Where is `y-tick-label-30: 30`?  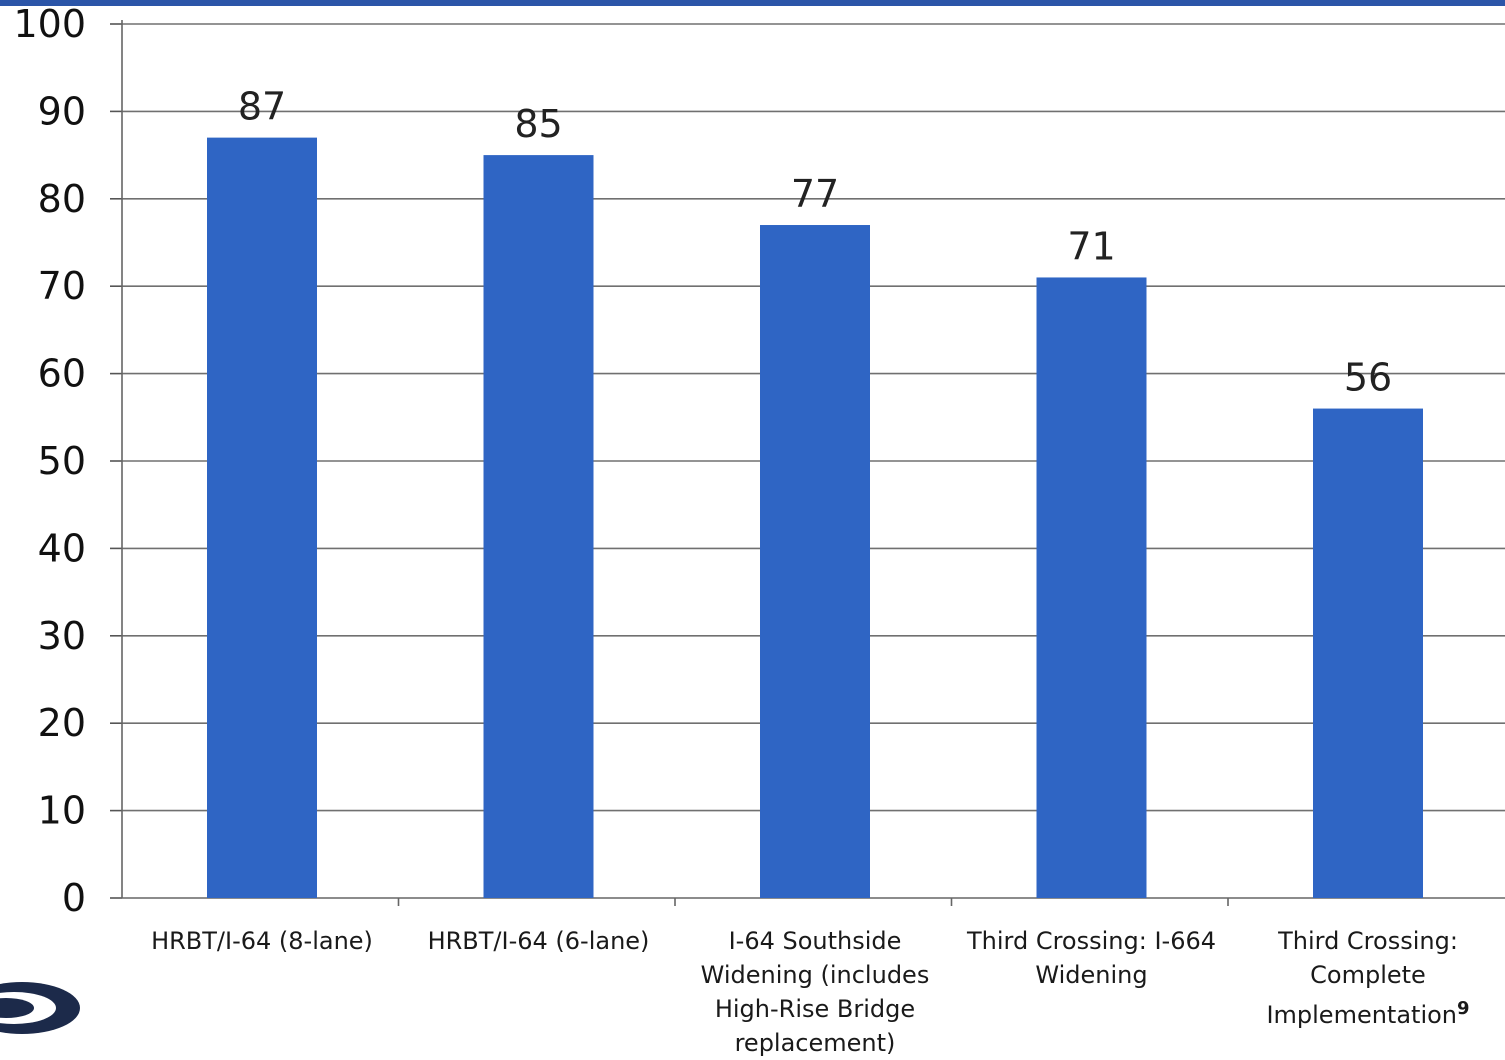 y-tick-label-30: 30 is located at coordinates (62, 636).